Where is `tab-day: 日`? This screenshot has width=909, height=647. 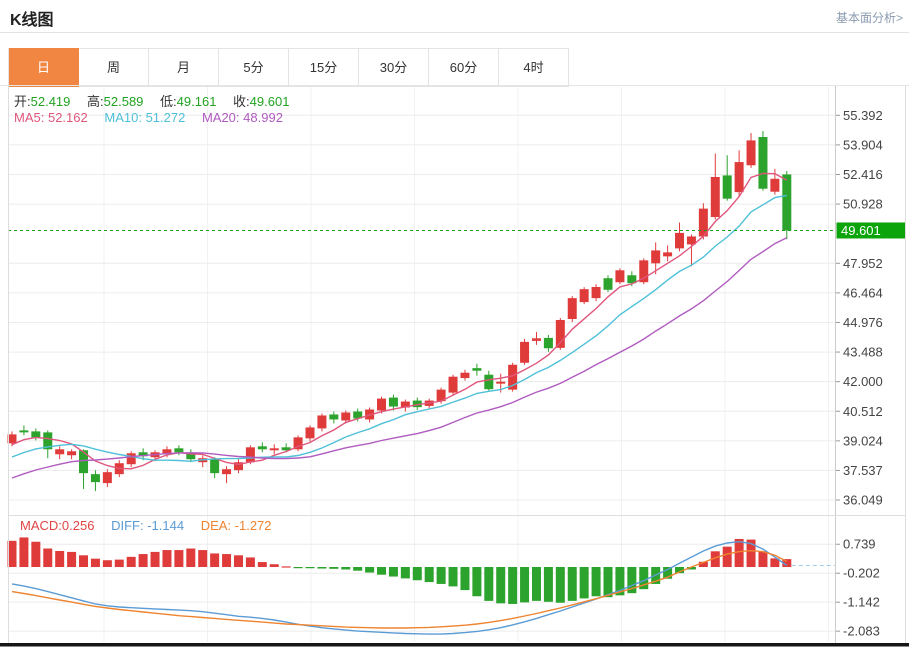 tab-day: 日 is located at coordinates (44, 67).